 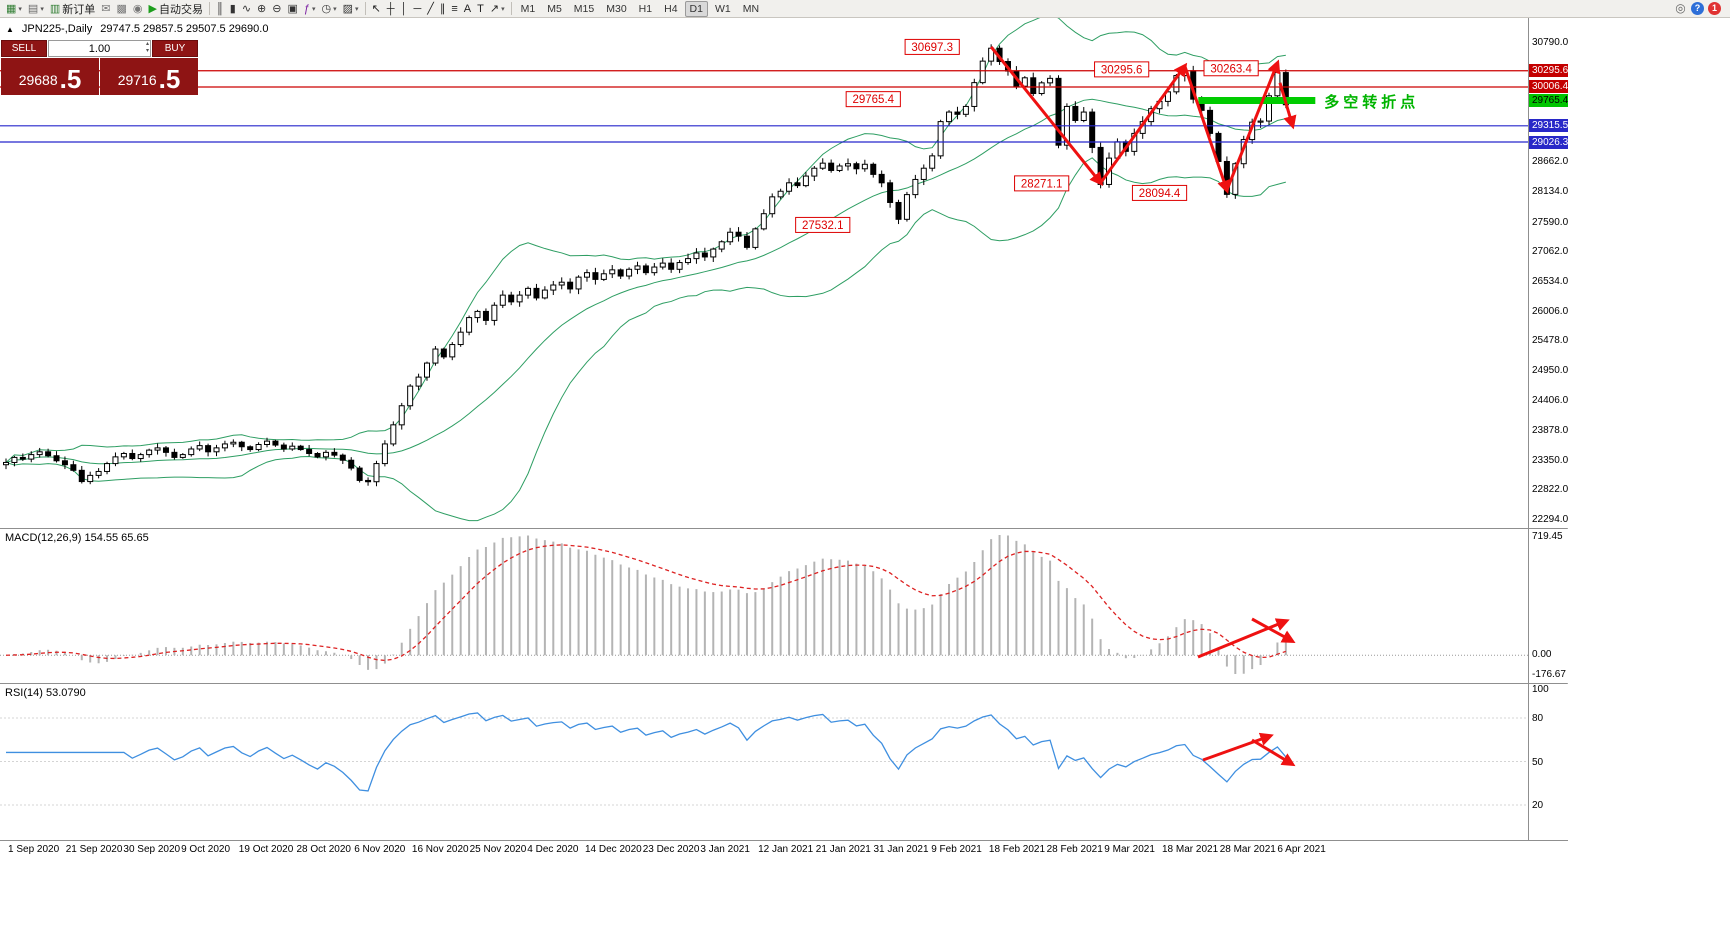 I want to click on auto-trading-button: ▶ 自动交易, so click(x=175, y=9).